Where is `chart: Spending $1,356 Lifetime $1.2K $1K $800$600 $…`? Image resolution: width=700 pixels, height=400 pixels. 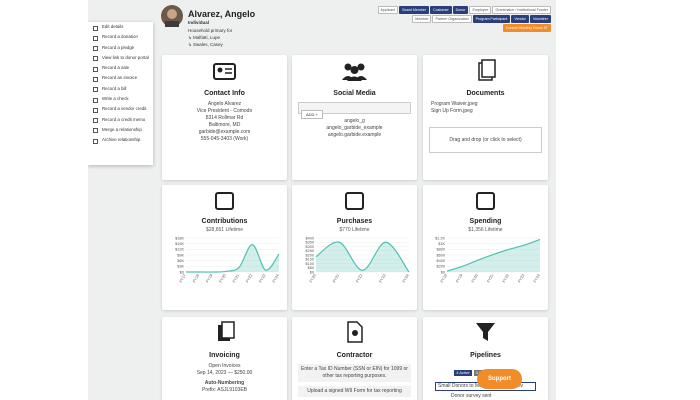
chart: Spending $1,356 Lifetime $1.2K $1K $800$600 $… is located at coordinates (488, 238).